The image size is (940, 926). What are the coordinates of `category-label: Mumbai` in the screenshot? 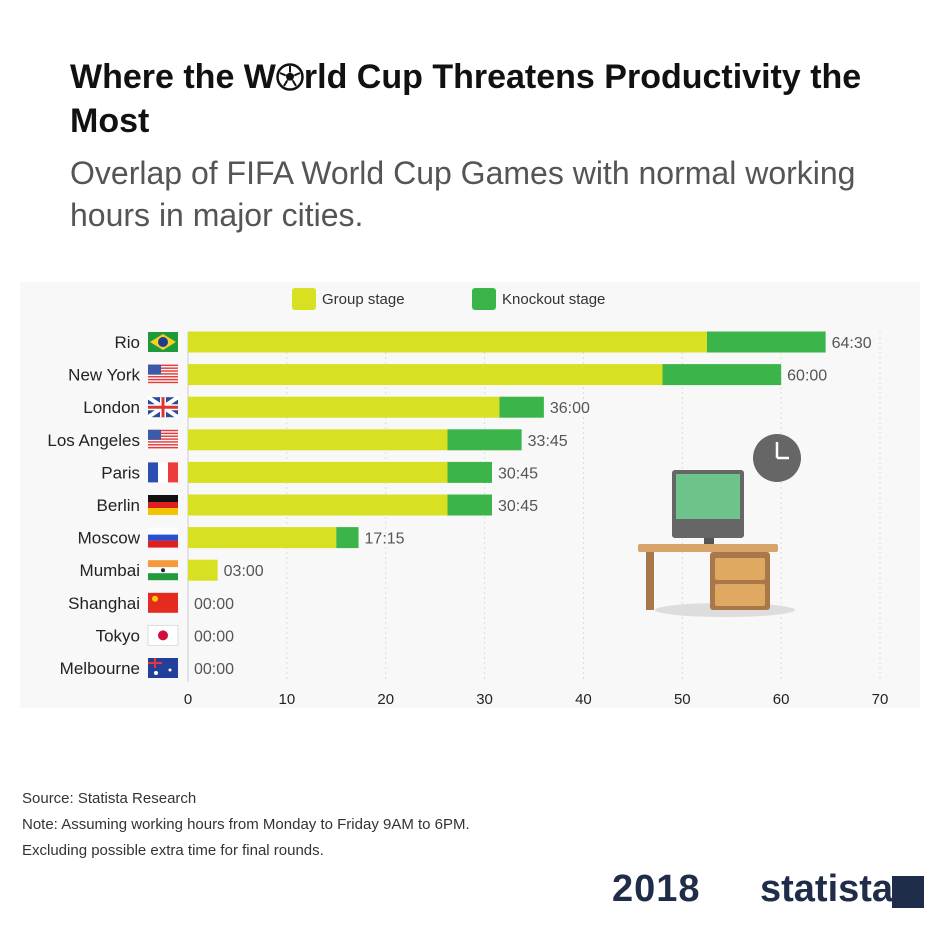 It's located at (110, 570).